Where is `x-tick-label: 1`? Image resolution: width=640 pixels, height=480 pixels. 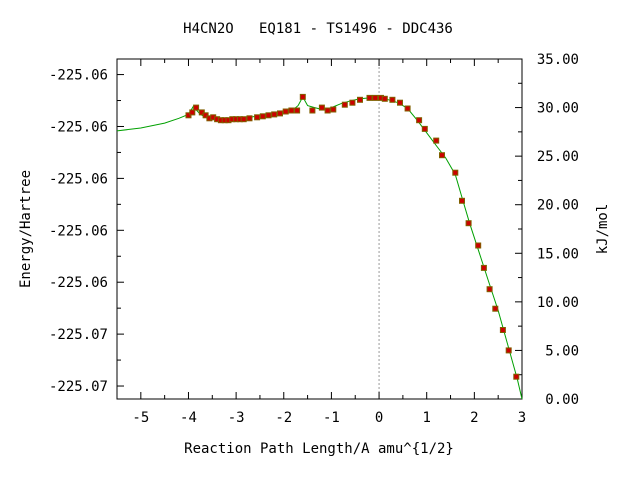 x-tick-label: 1 is located at coordinates (426, 418).